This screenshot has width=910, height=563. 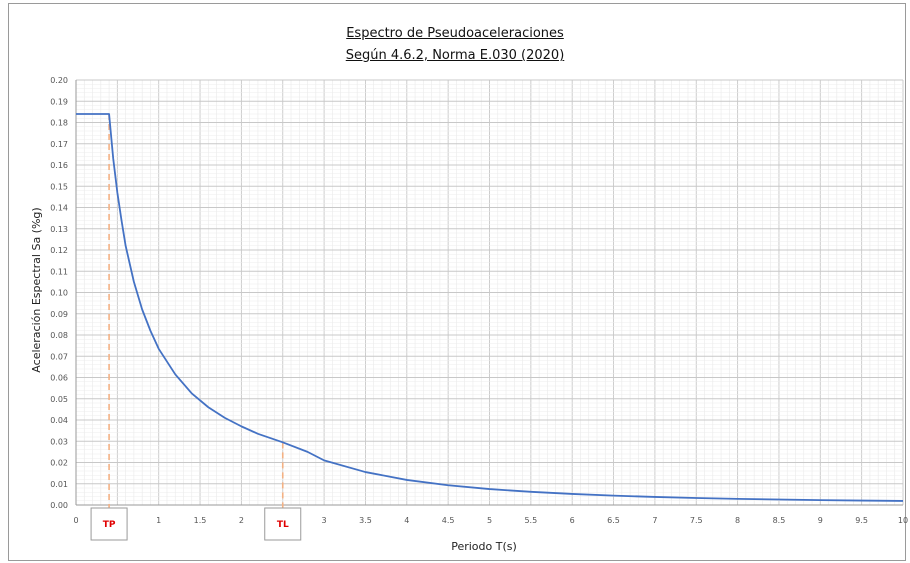 I want to click on y-tick-label: 0.14, so click(x=59, y=208).